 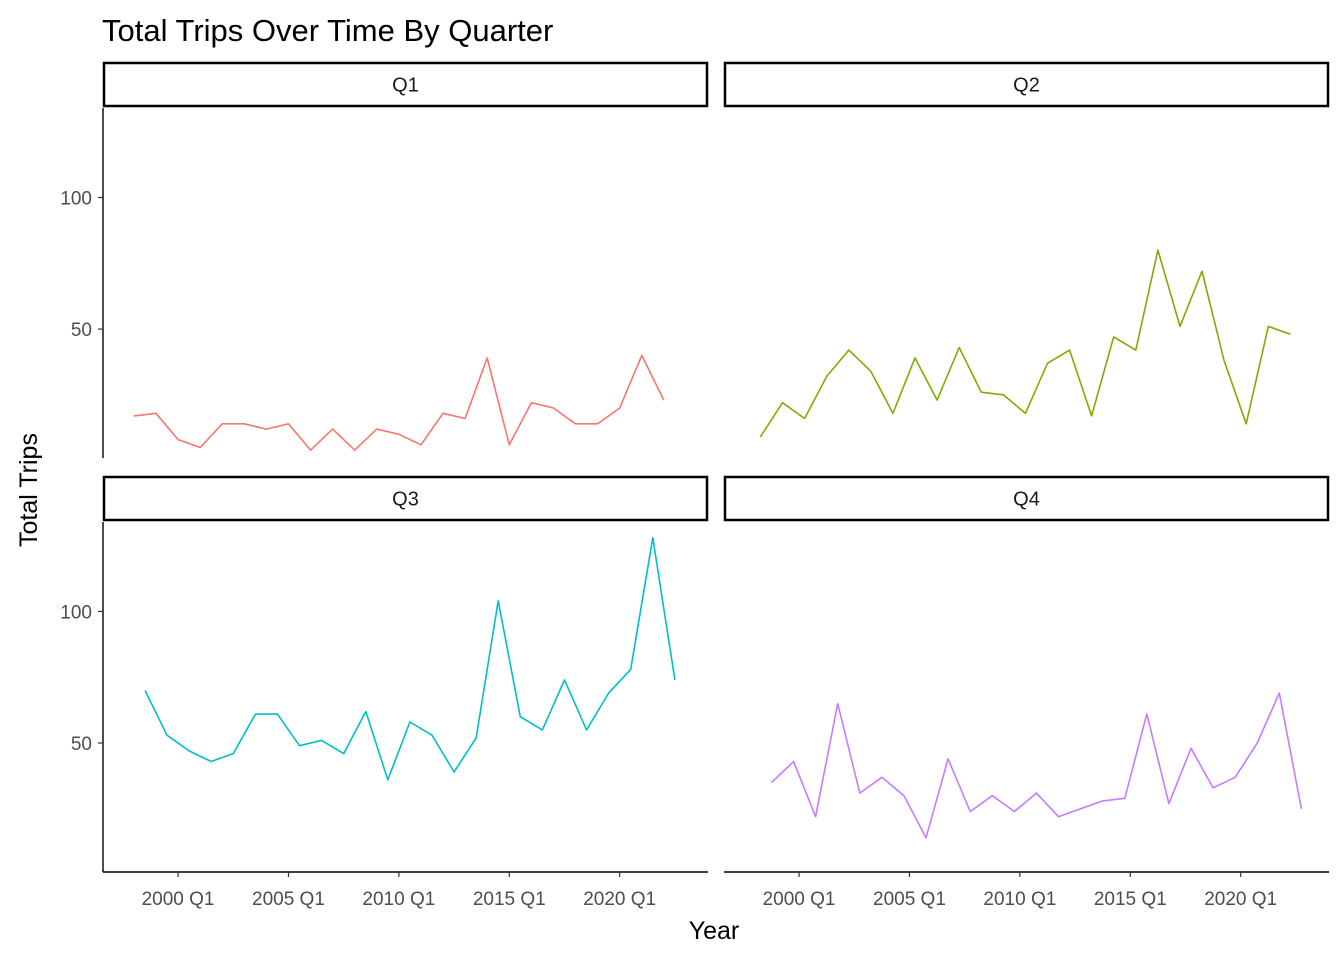 I want to click on strip-label: Q1, so click(x=405, y=86).